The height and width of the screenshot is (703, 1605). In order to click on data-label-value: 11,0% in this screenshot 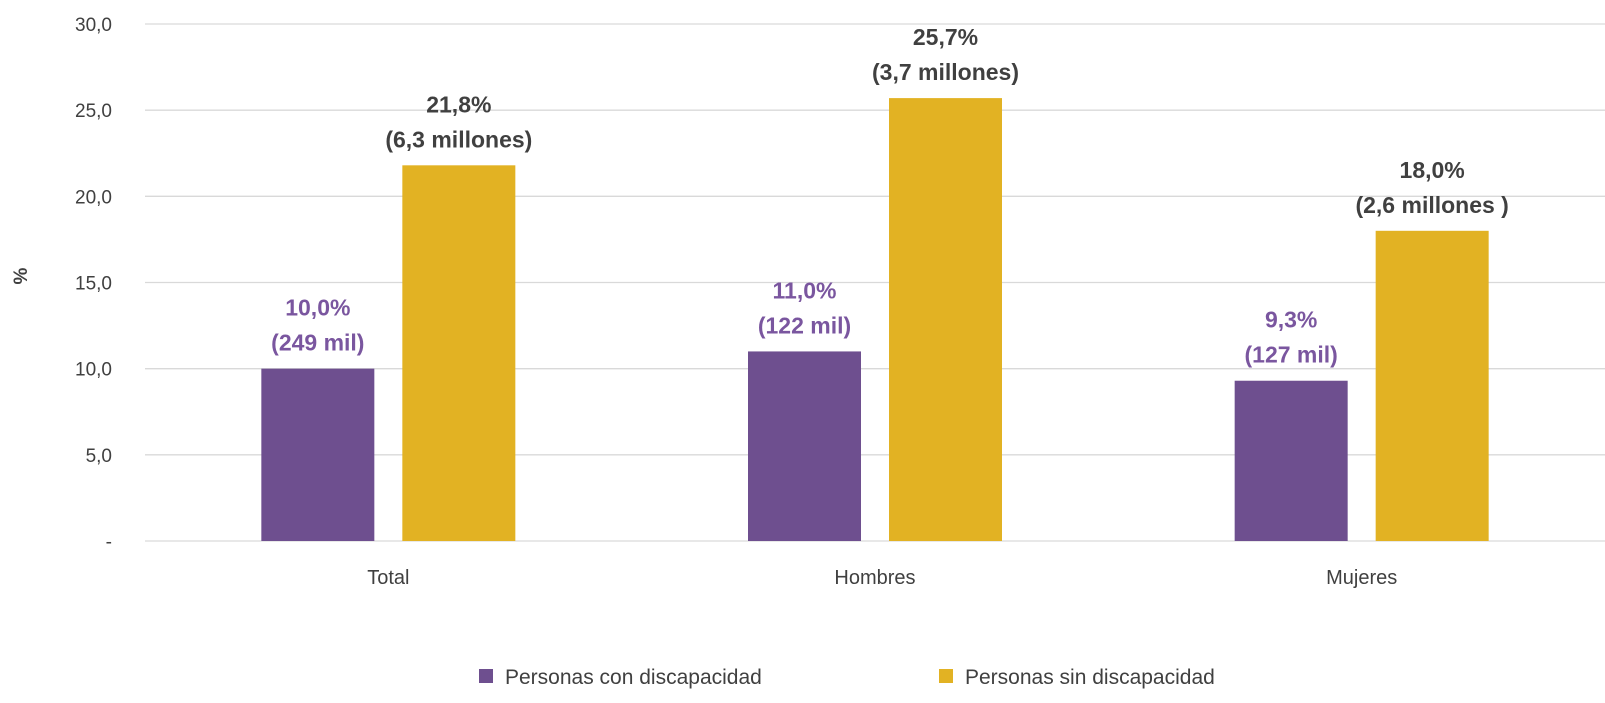, I will do `click(805, 290)`.